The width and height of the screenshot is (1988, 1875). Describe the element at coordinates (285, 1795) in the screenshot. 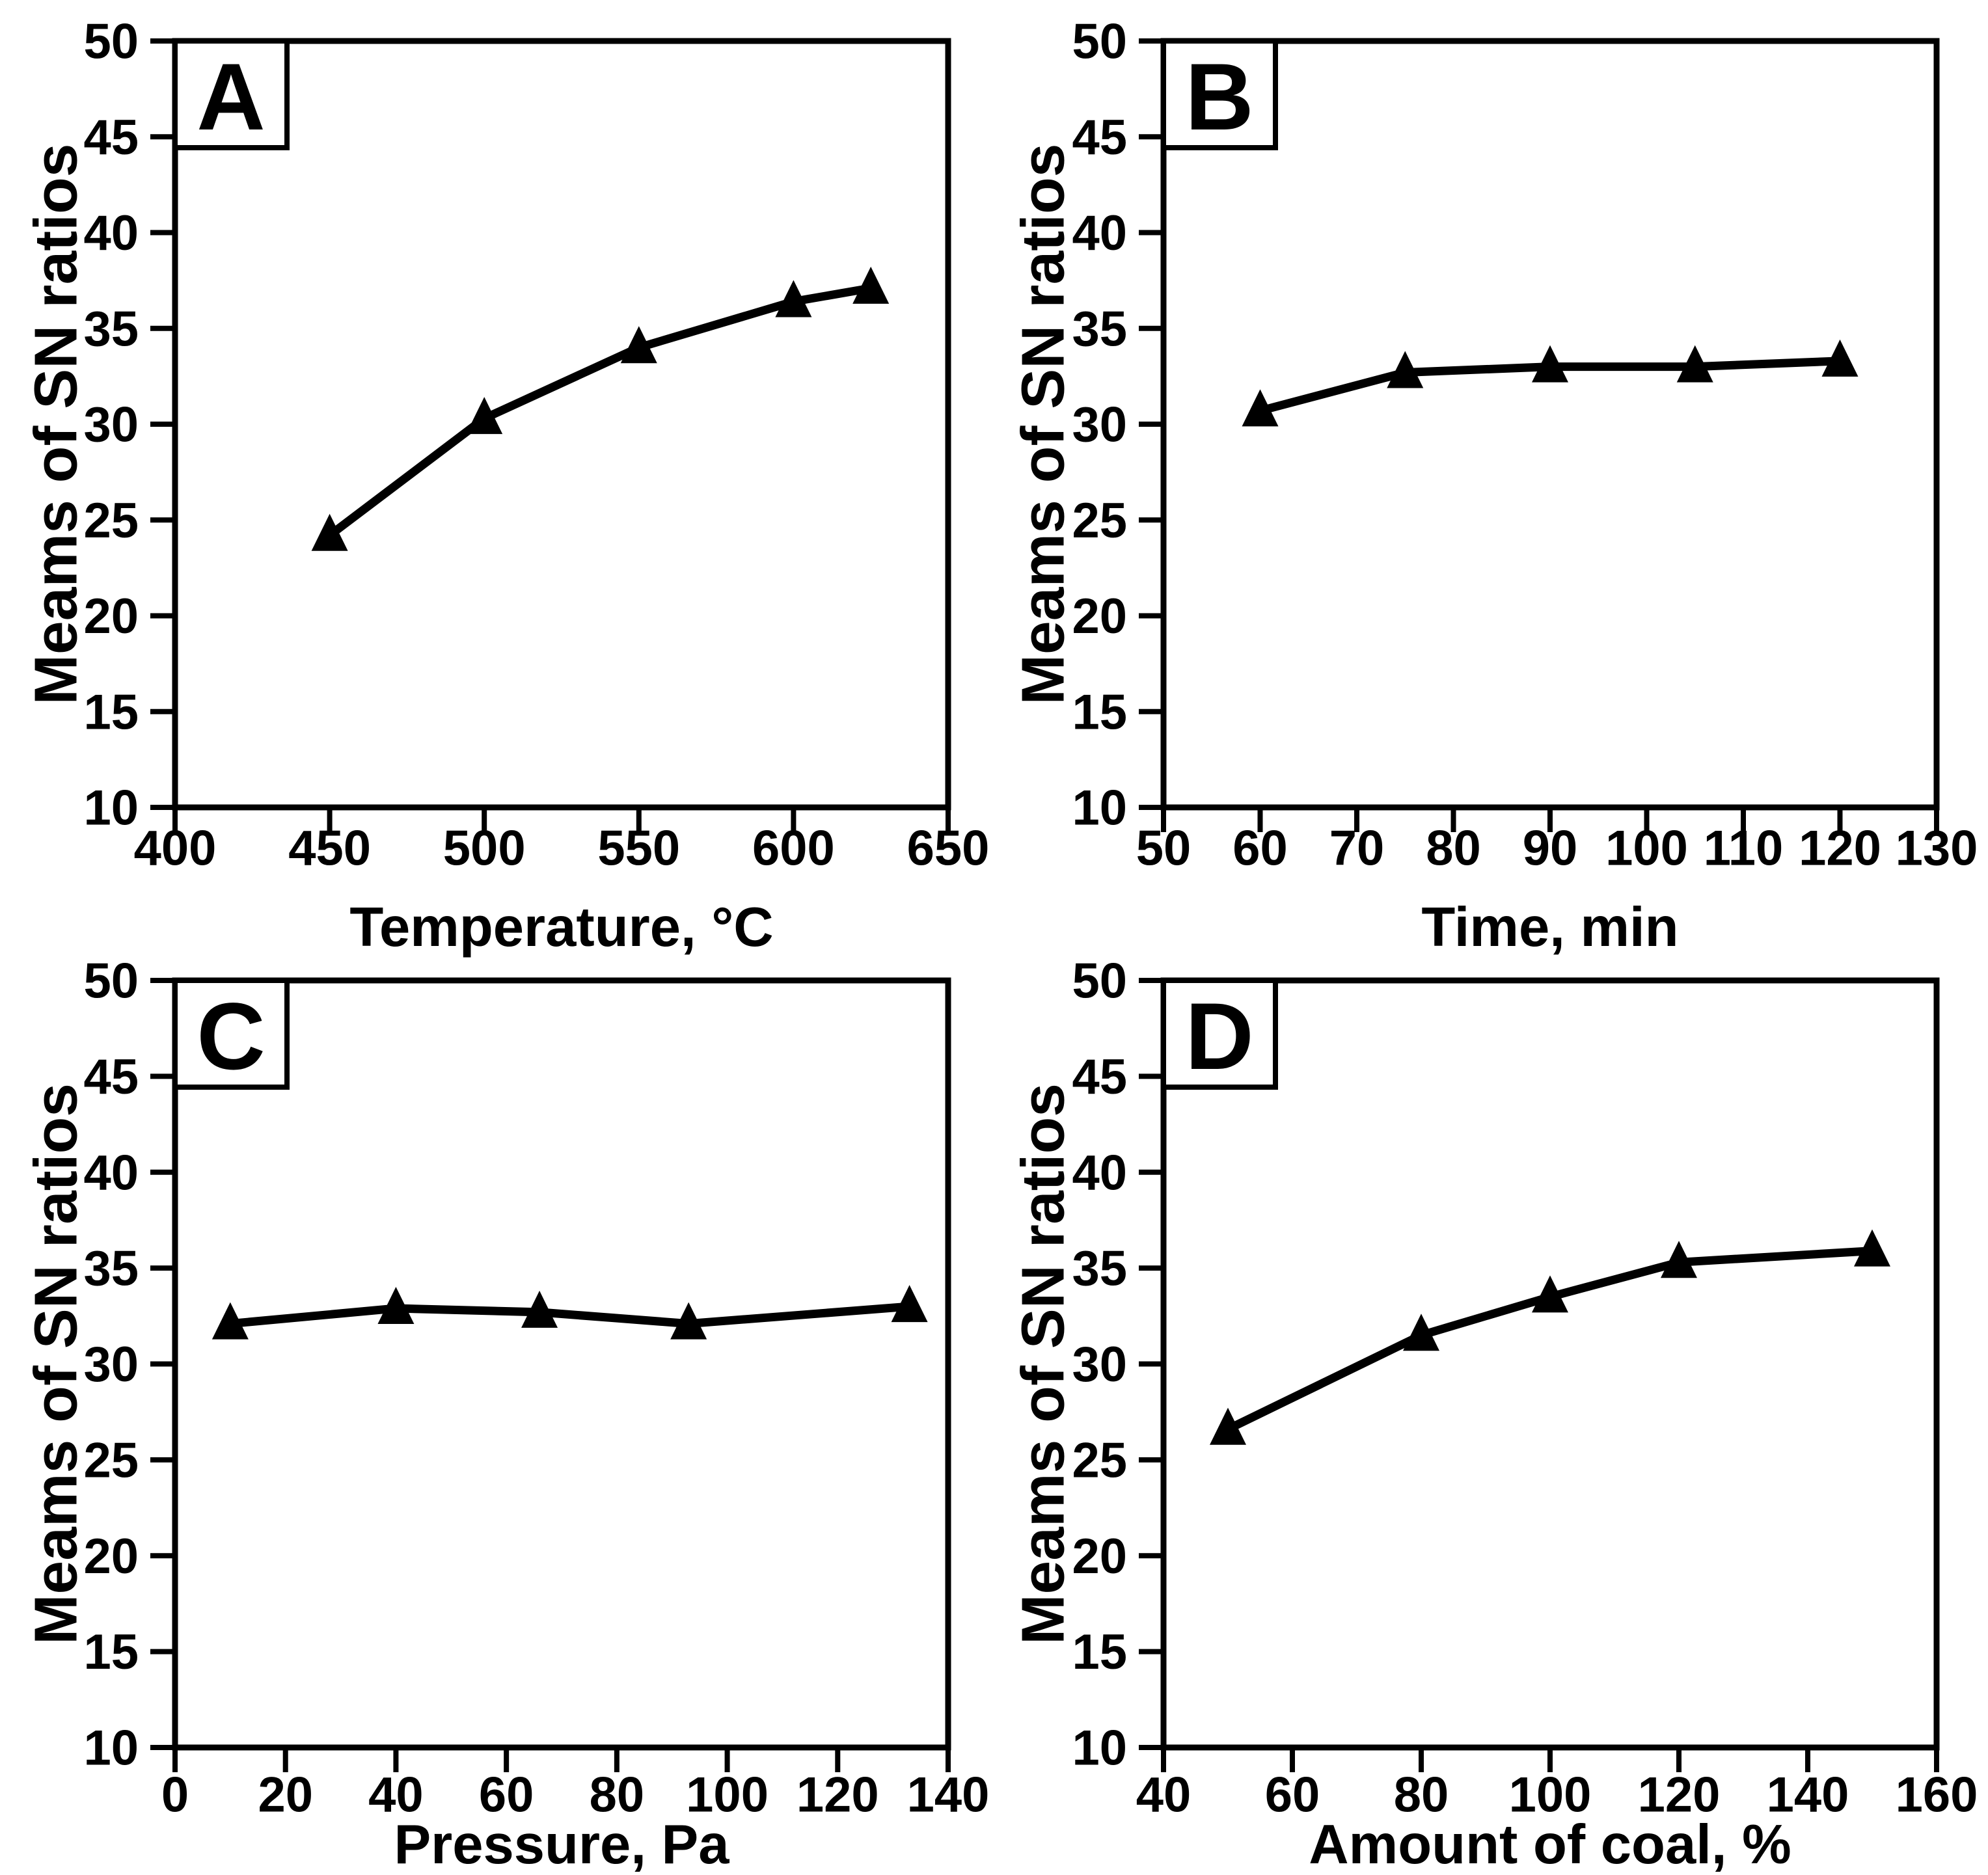

I see `x-tick-label: 20` at that location.